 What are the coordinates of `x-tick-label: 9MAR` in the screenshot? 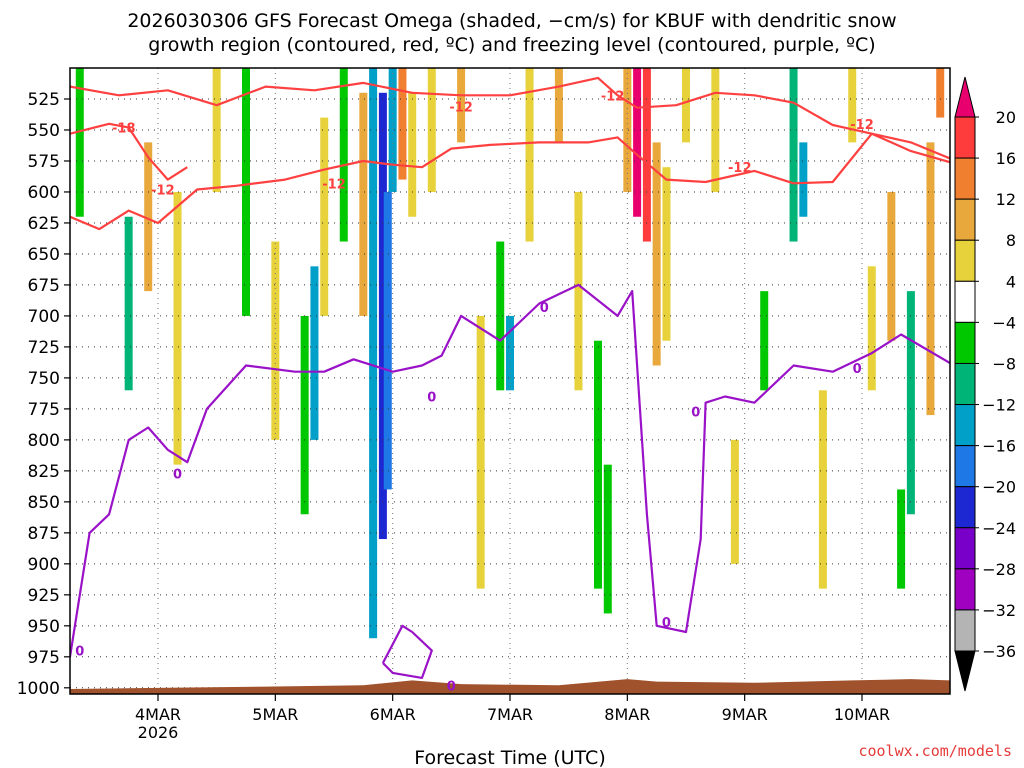 It's located at (745, 714).